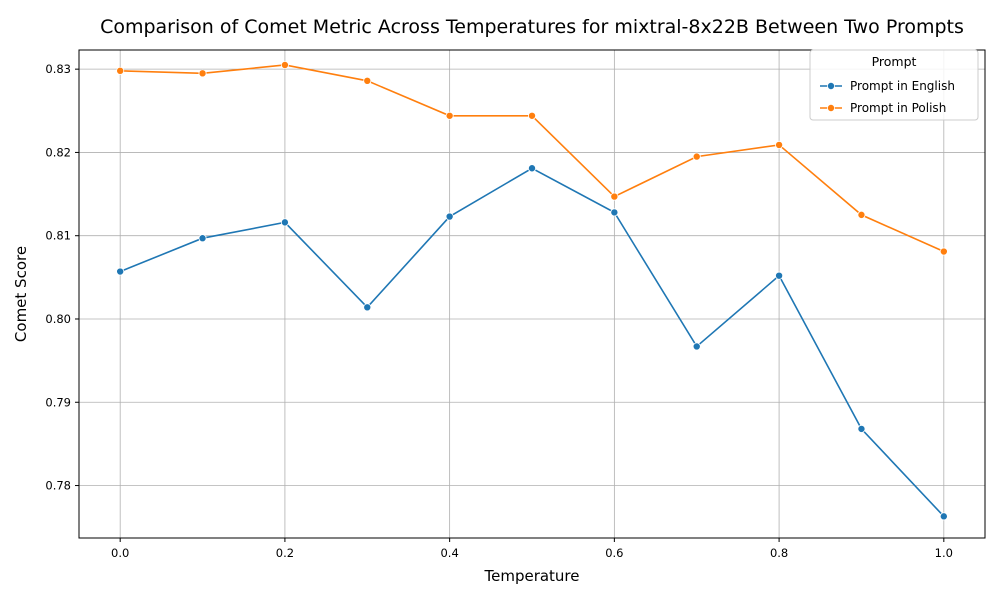 The height and width of the screenshot is (600, 1000). What do you see at coordinates (902, 86) in the screenshot?
I see `legend-label: Prompt in English` at bounding box center [902, 86].